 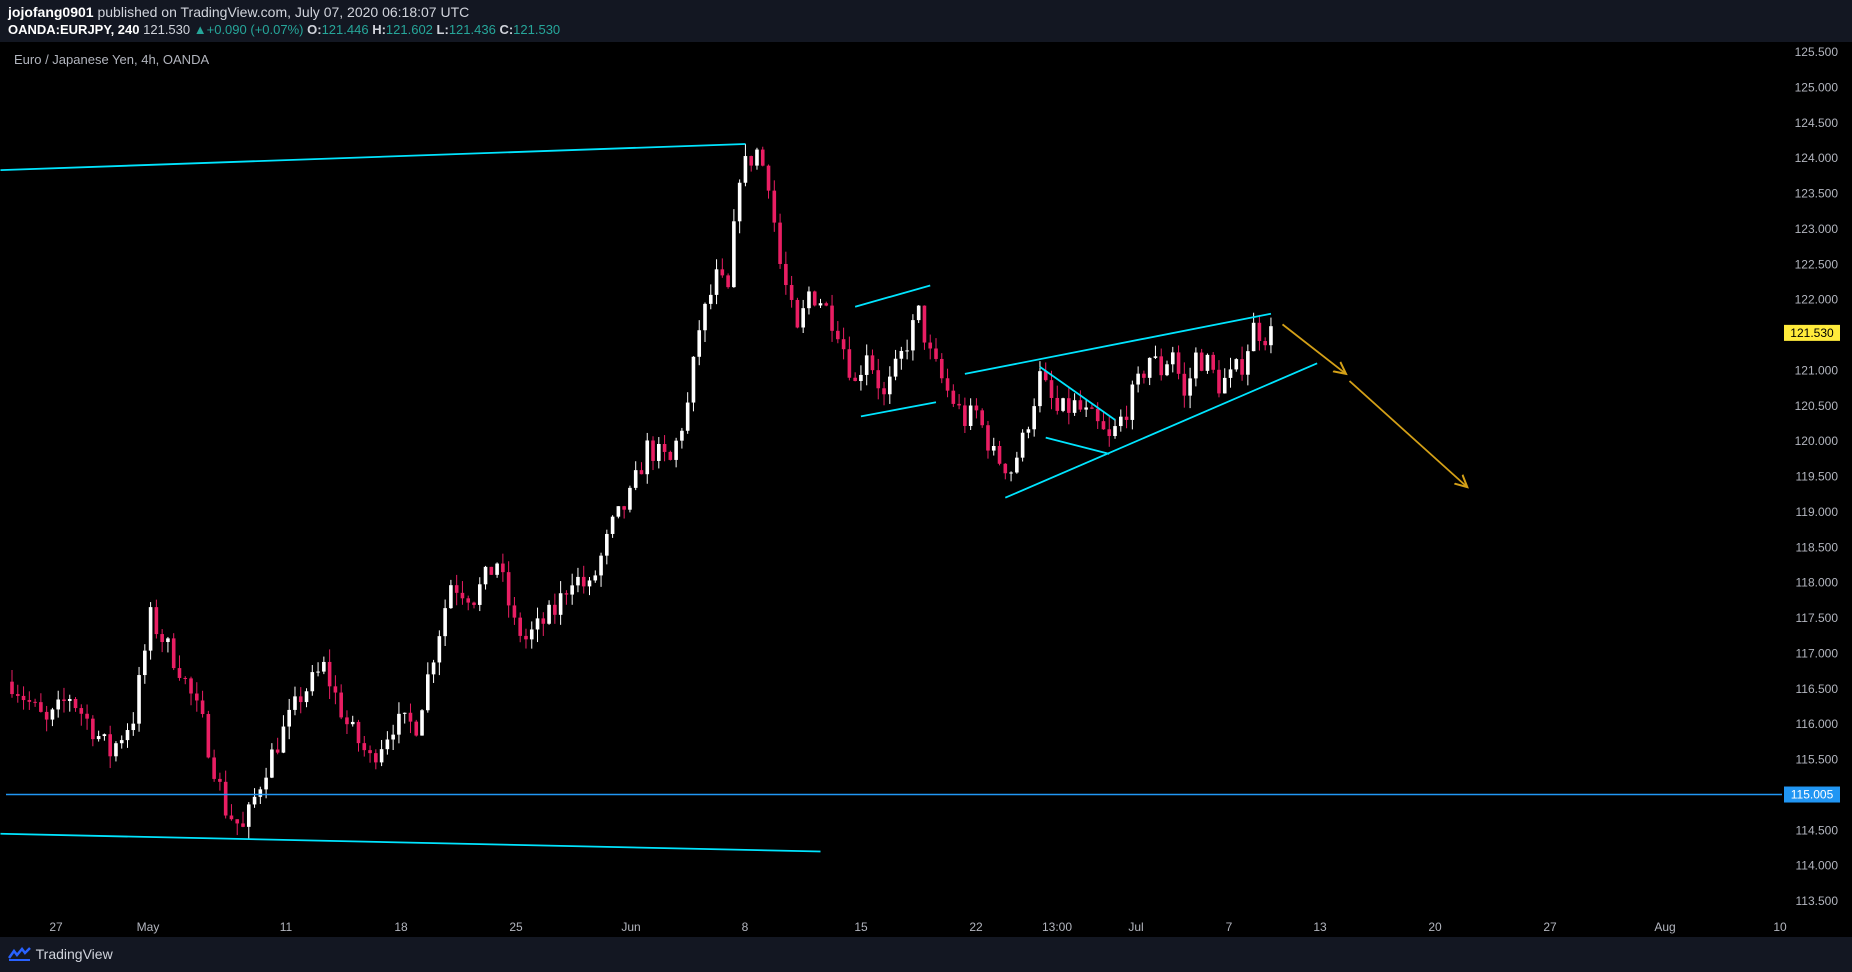 What do you see at coordinates (51, 12) in the screenshot?
I see `author-name: jojofang0901` at bounding box center [51, 12].